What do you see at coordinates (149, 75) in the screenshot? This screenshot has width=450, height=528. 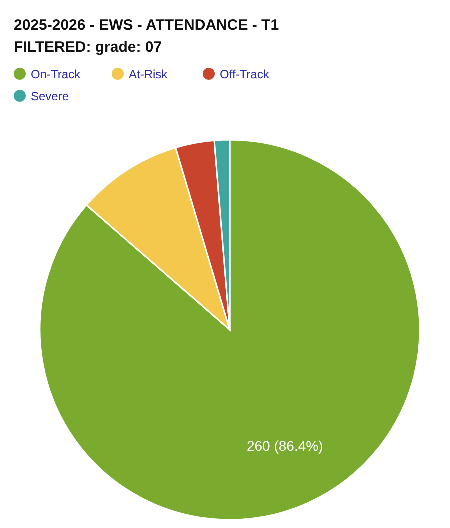 I see `legend-label: At-Risk` at bounding box center [149, 75].